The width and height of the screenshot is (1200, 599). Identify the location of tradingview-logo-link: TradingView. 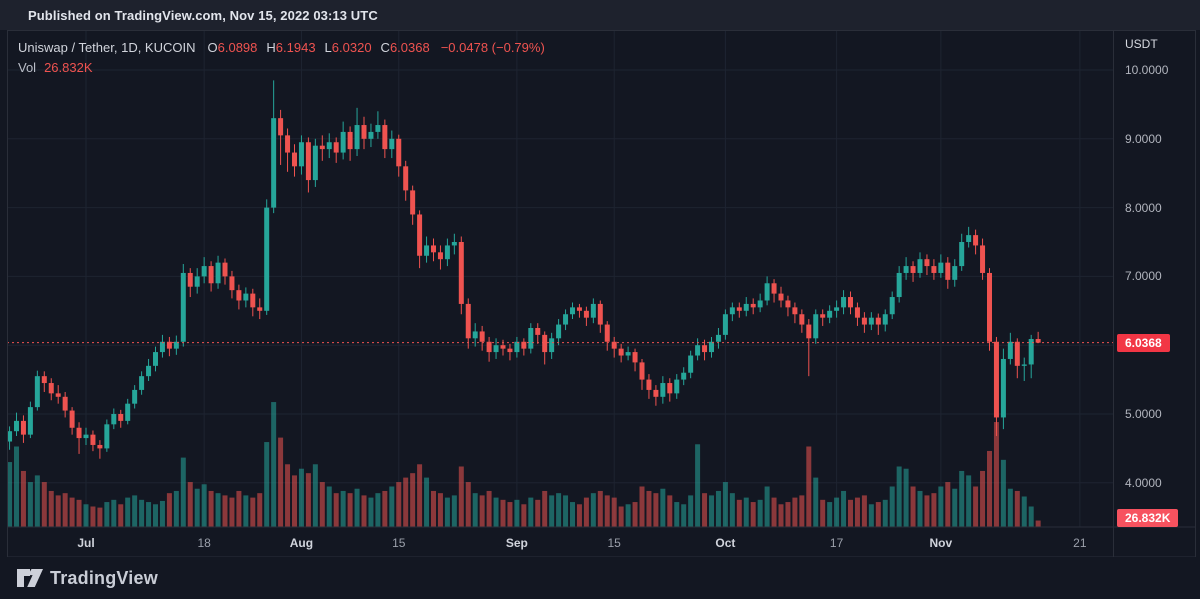
(87, 578).